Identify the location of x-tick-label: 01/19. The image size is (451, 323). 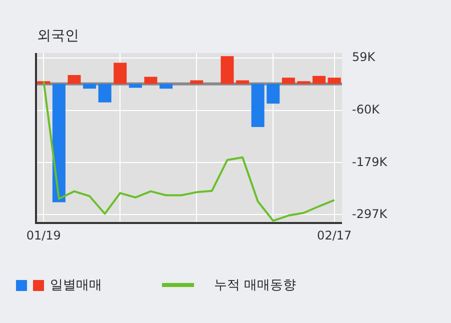
(43, 235).